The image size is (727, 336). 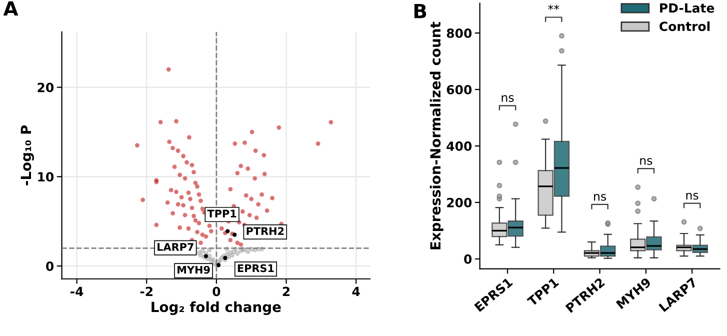 I want to click on y-tick-label: 400, so click(x=459, y=146).